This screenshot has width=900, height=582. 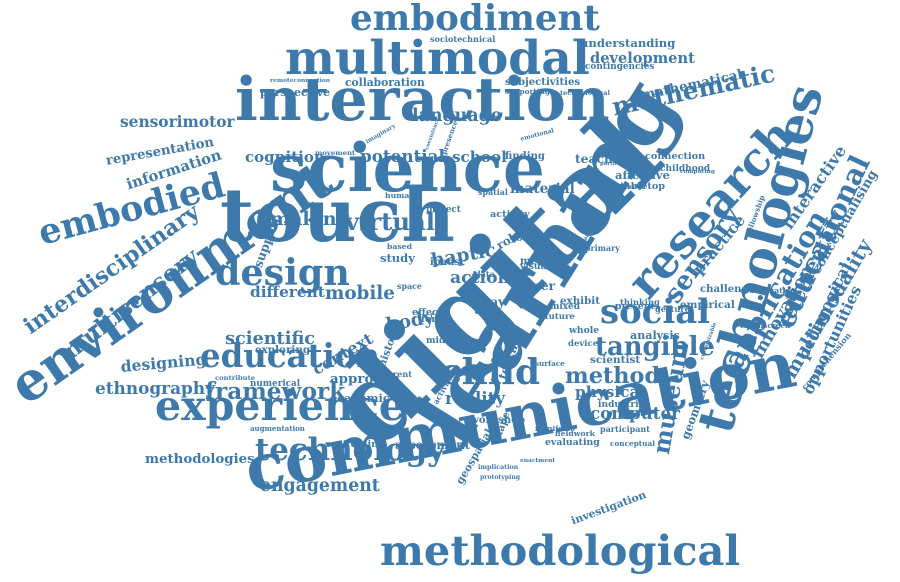 I want to click on word-space: space, so click(x=409, y=286).